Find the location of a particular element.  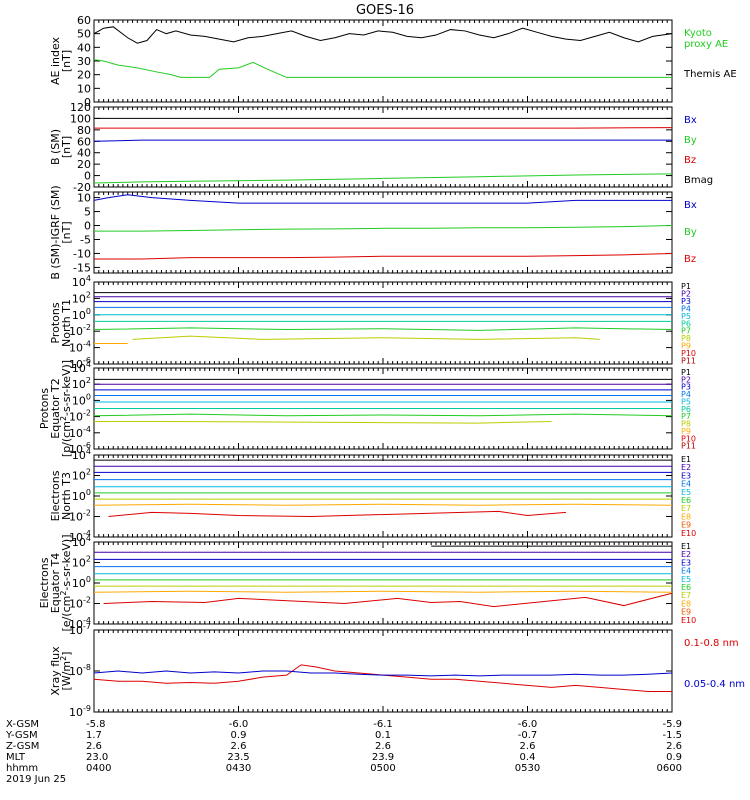

y-axis-title: Electrons is located at coordinates (55, 495).